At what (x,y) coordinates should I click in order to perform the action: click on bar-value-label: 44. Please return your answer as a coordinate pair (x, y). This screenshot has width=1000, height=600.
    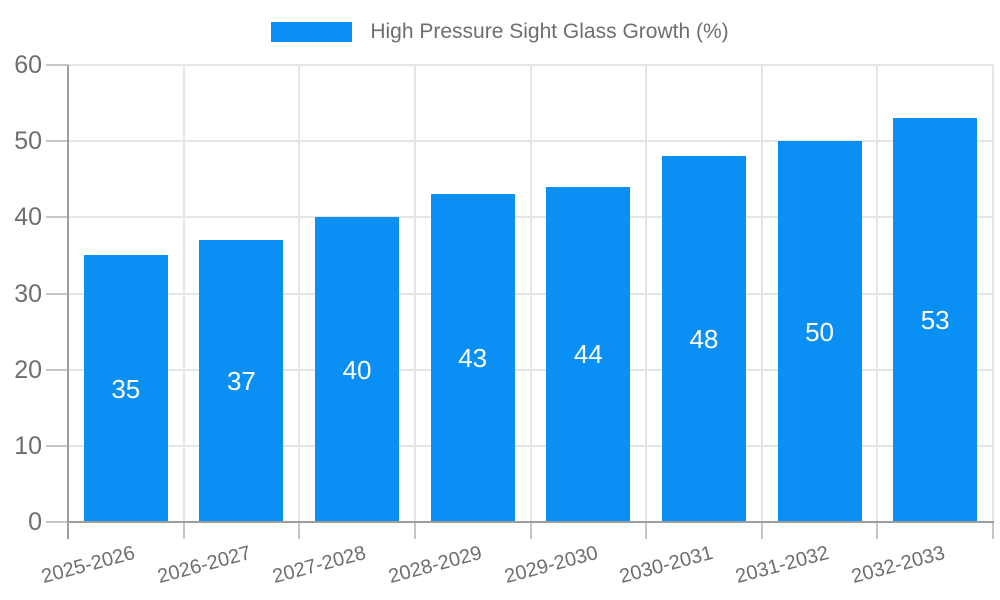
    Looking at the image, I should click on (588, 354).